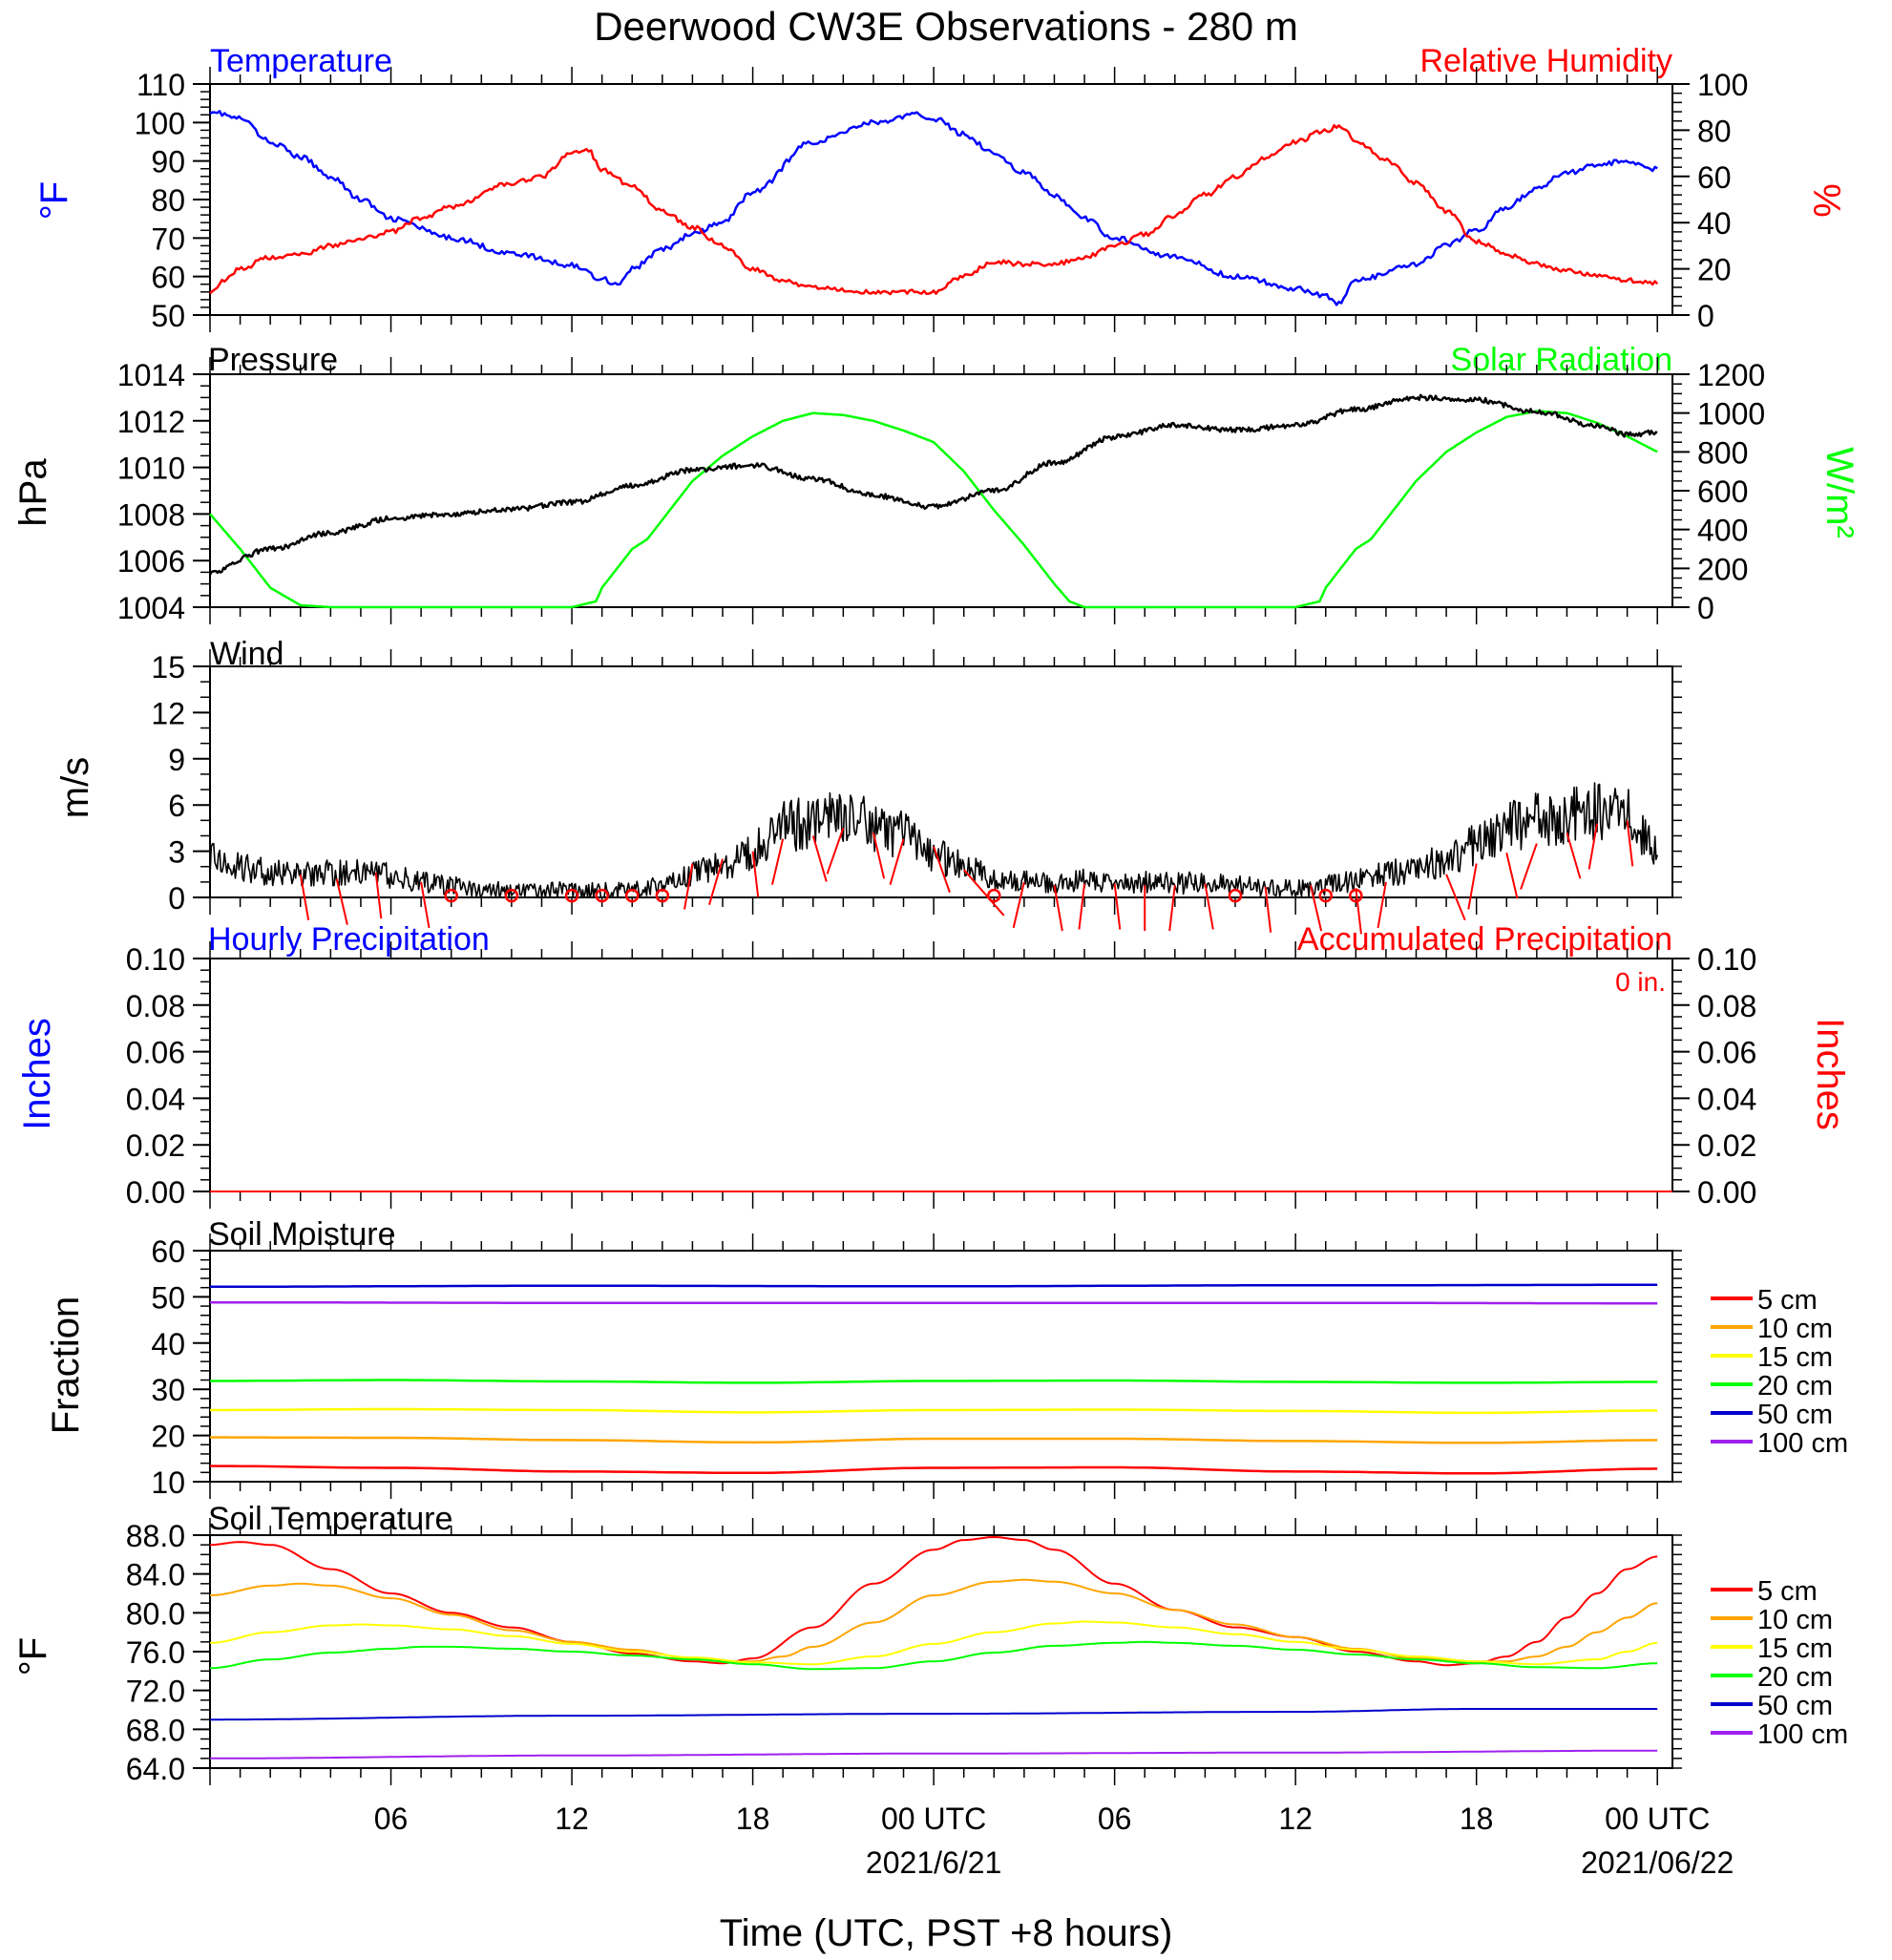 The width and height of the screenshot is (1892, 1960). Describe the element at coordinates (1795, 1677) in the screenshot. I see `soil-temperature-legend-label: 20 cm` at that location.